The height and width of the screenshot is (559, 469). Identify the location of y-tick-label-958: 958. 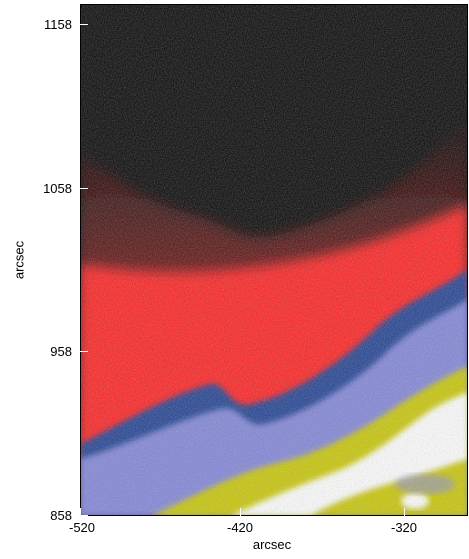
(61, 351).